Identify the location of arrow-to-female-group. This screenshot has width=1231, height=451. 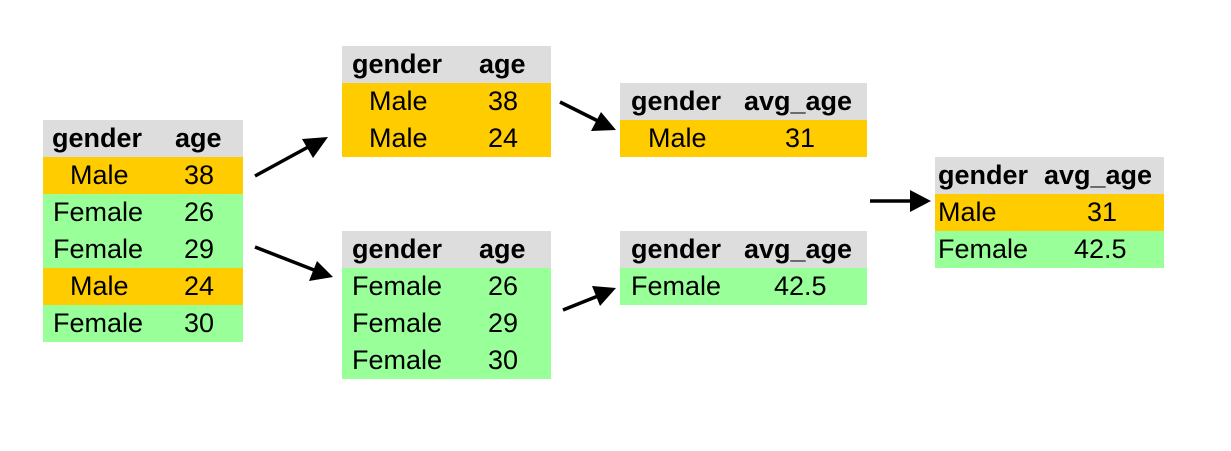
(284, 258).